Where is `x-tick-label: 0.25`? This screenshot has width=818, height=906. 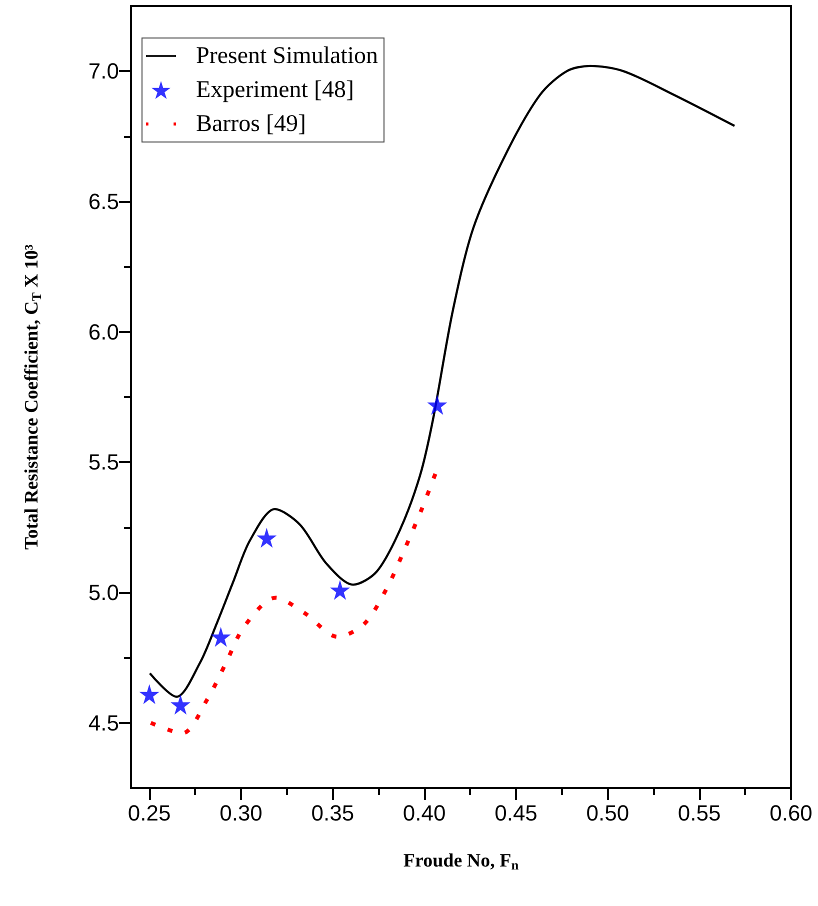
x-tick-label: 0.25 is located at coordinates (149, 813).